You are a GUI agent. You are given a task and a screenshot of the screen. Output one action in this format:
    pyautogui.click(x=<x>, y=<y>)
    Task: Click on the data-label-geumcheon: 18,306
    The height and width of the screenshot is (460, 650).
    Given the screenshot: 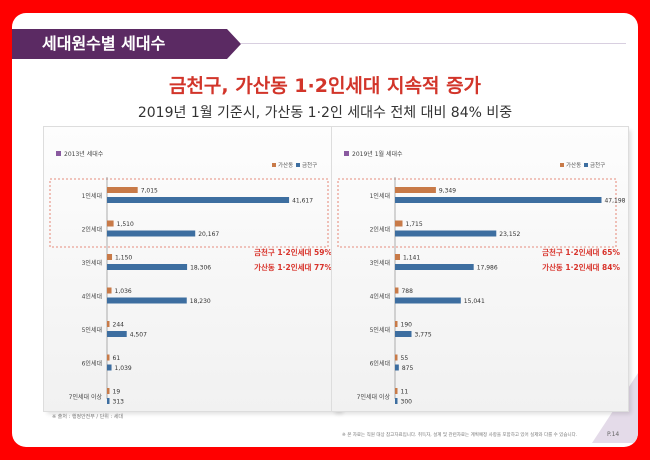 What is the action you would take?
    pyautogui.click(x=200, y=268)
    